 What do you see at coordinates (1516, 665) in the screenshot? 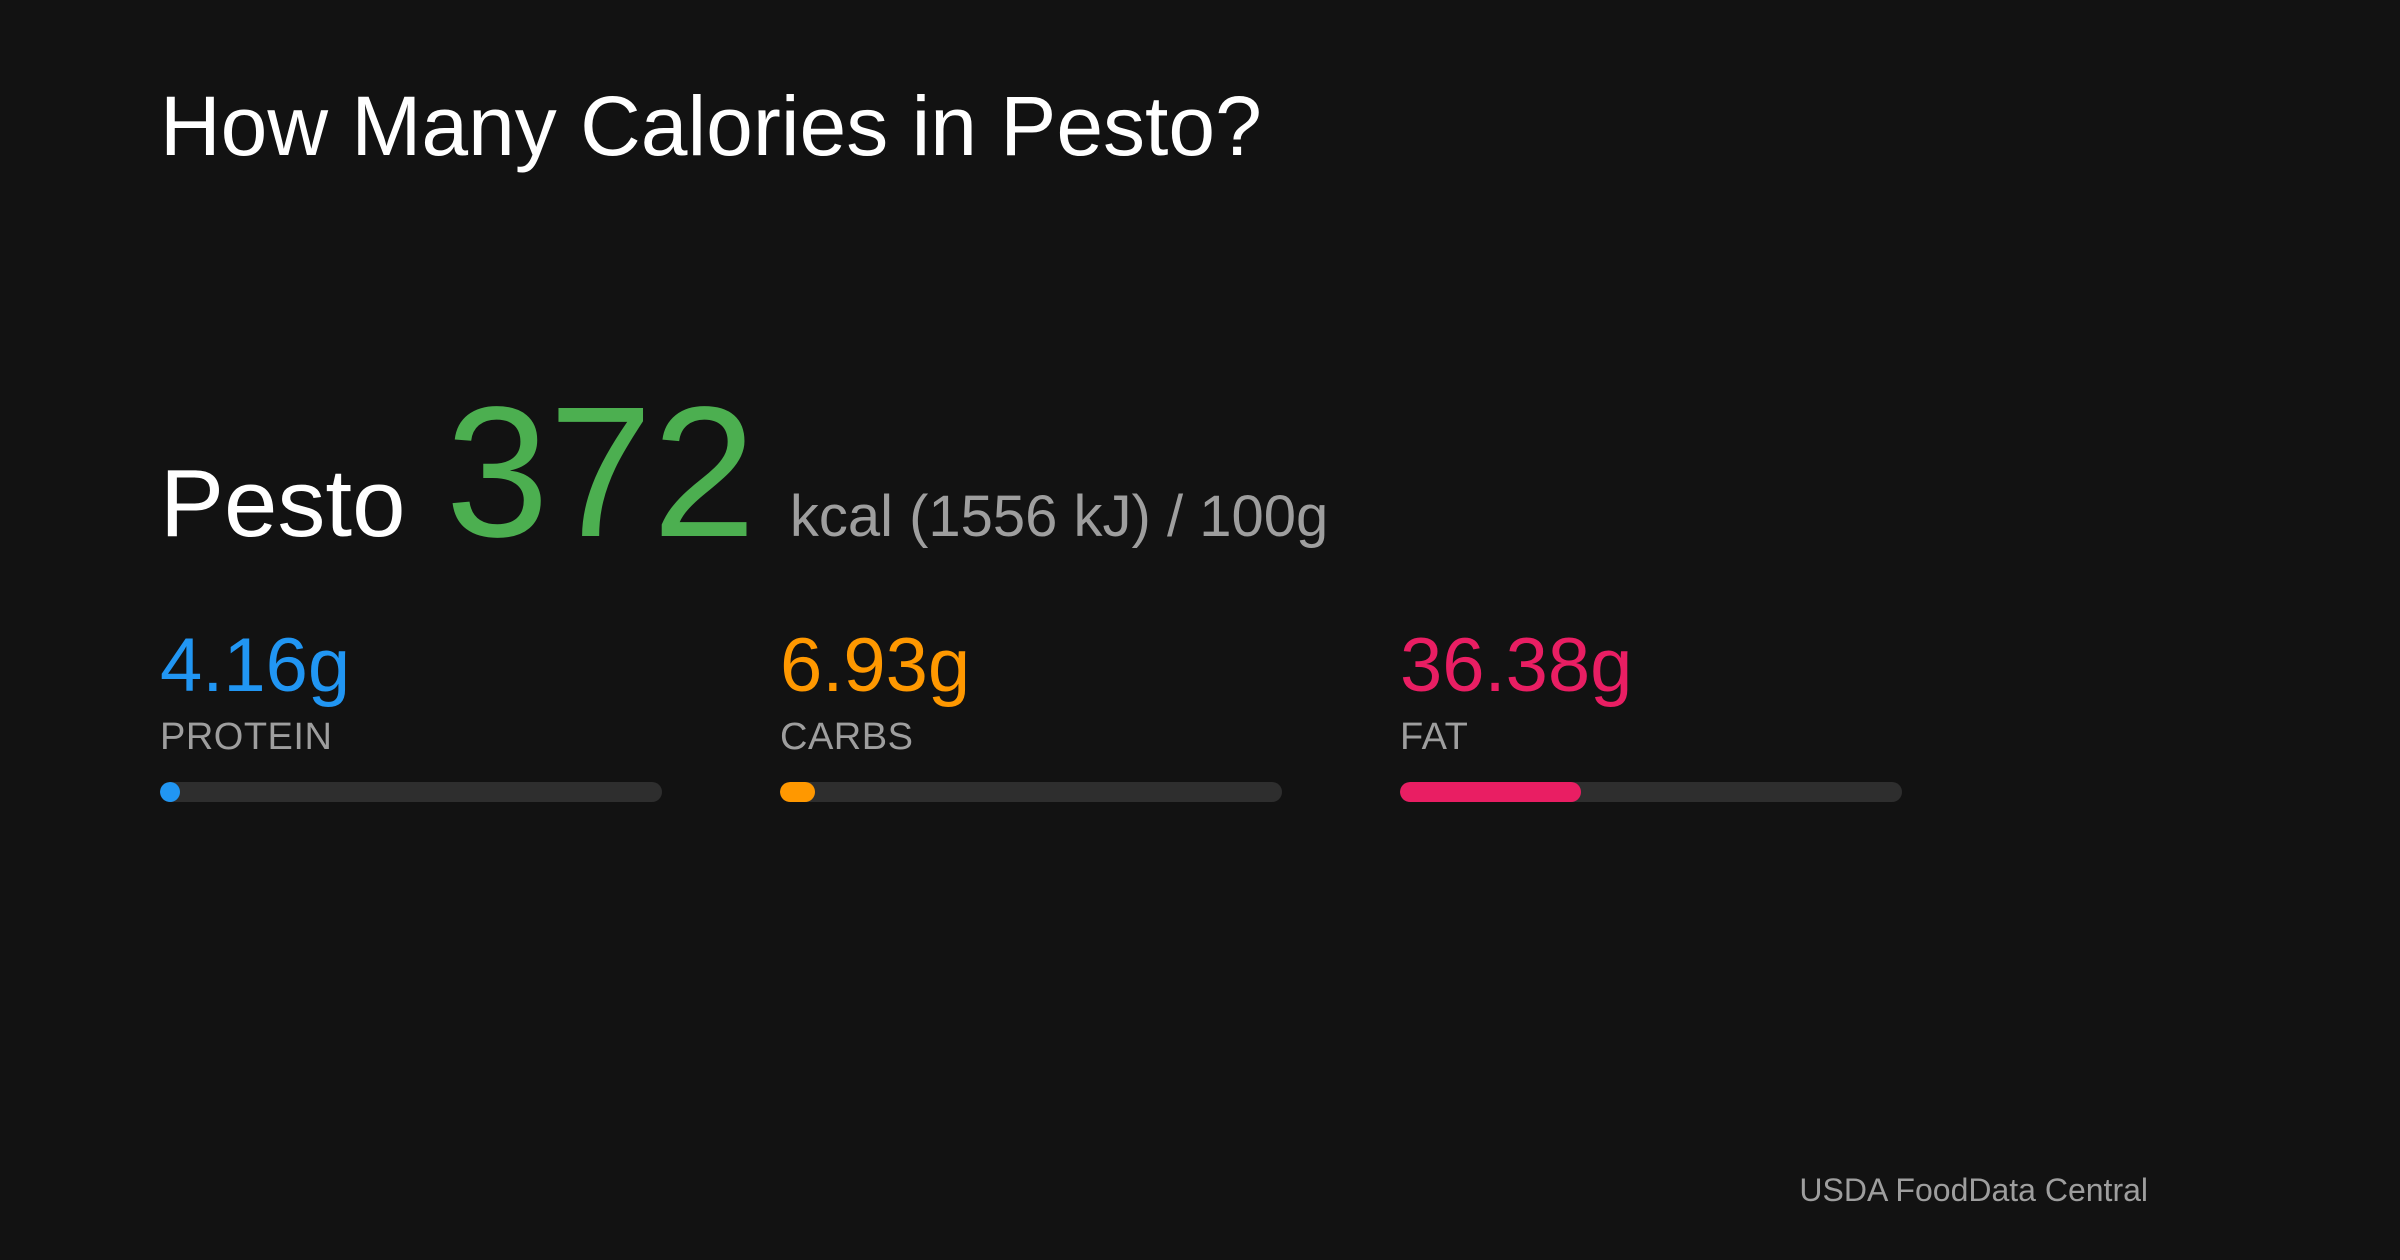
I see `fat-value: 36.38g` at bounding box center [1516, 665].